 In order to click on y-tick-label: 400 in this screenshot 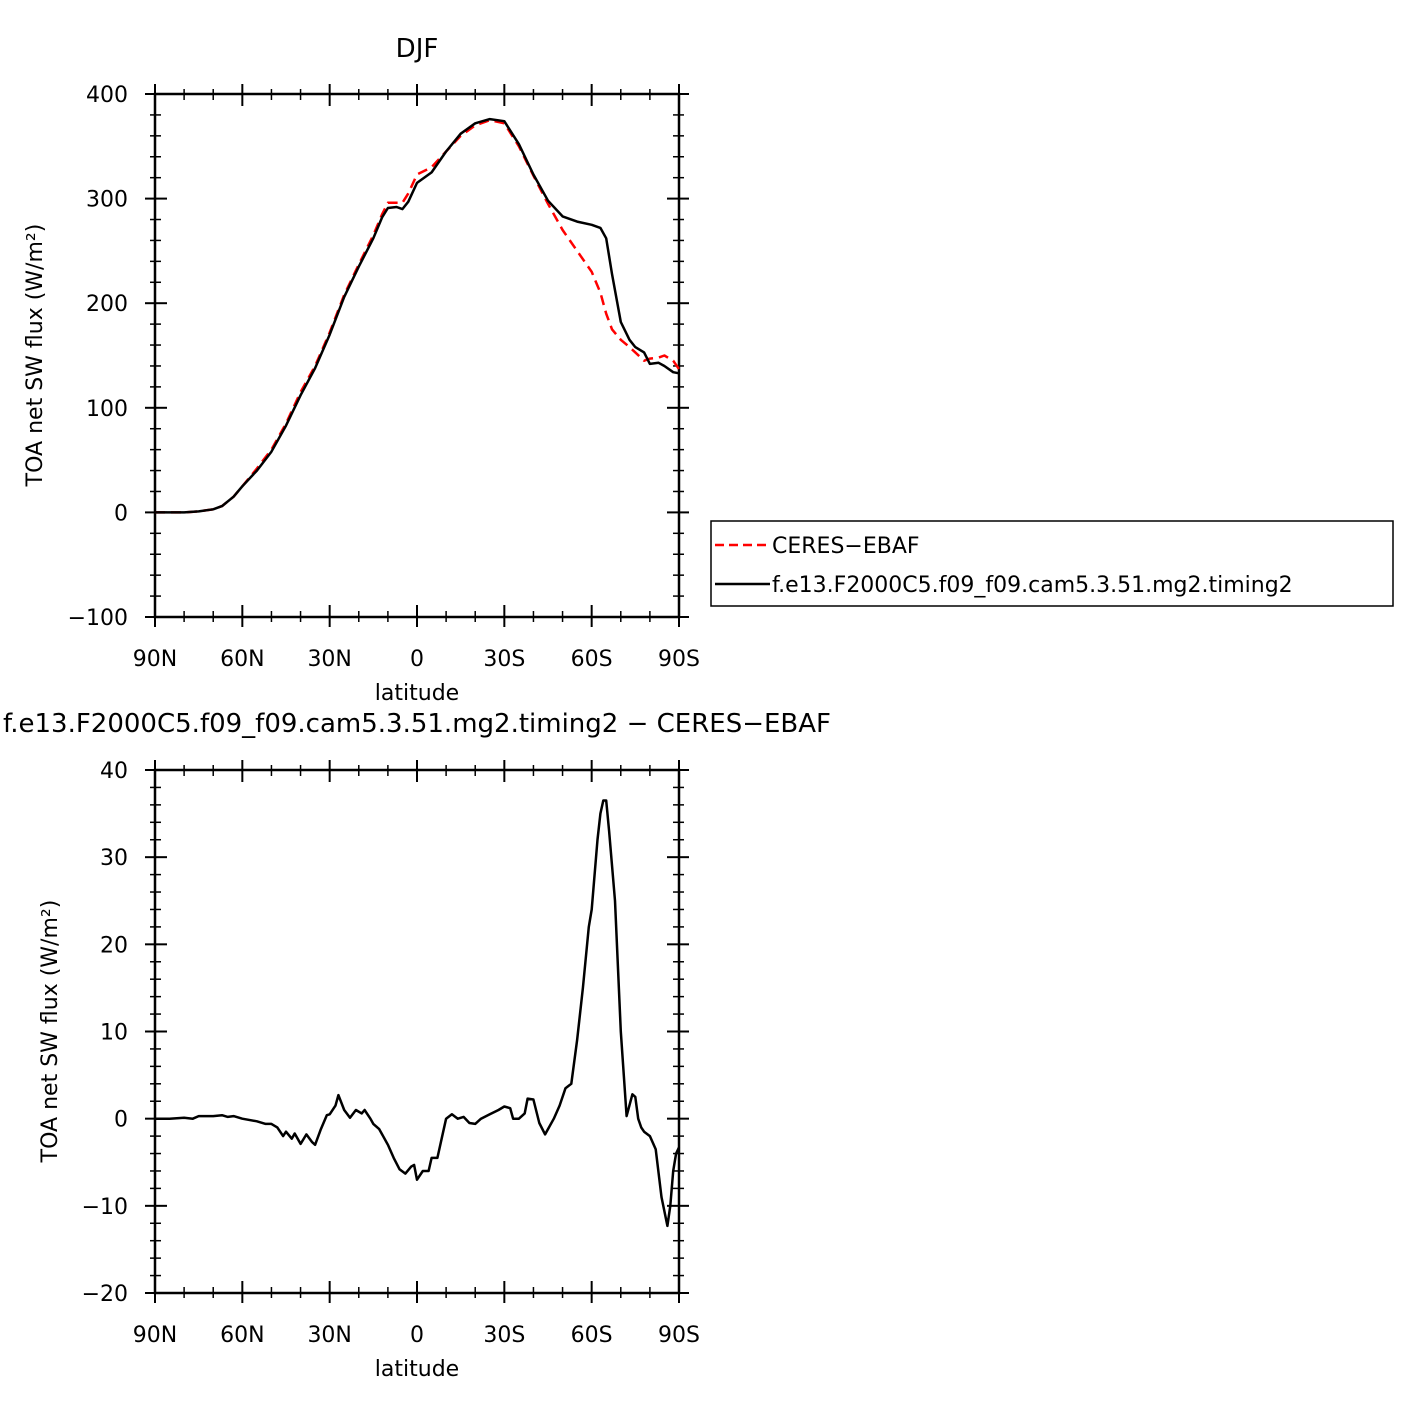, I will do `click(107, 95)`.